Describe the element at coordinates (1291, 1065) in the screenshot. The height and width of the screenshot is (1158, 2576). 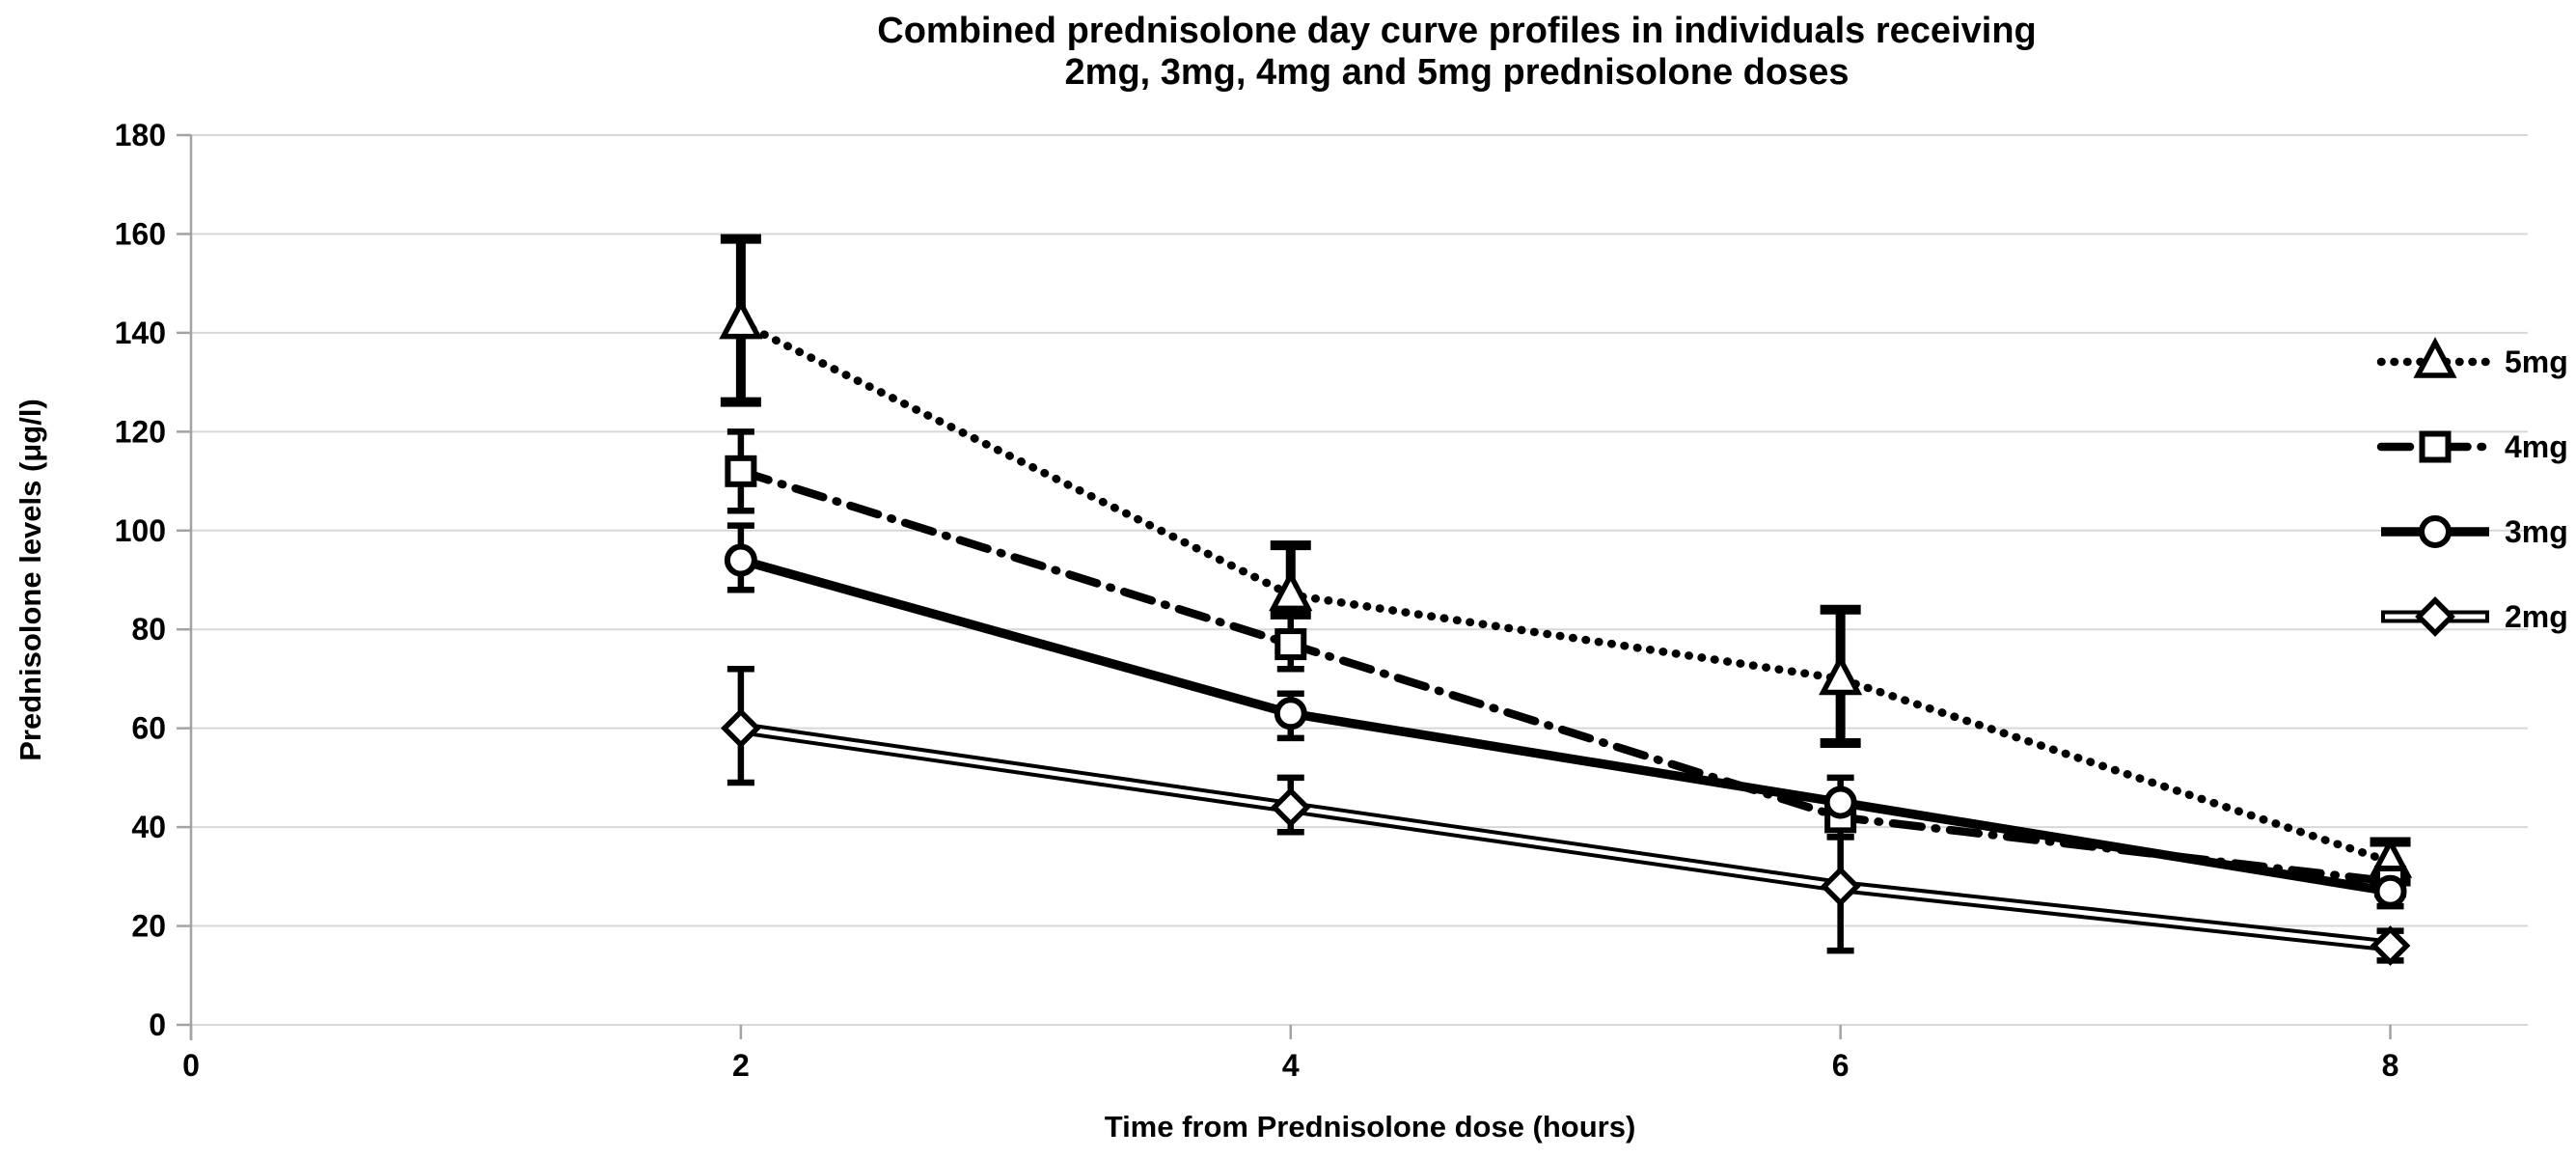
I see `x-tick-label: 4` at that location.